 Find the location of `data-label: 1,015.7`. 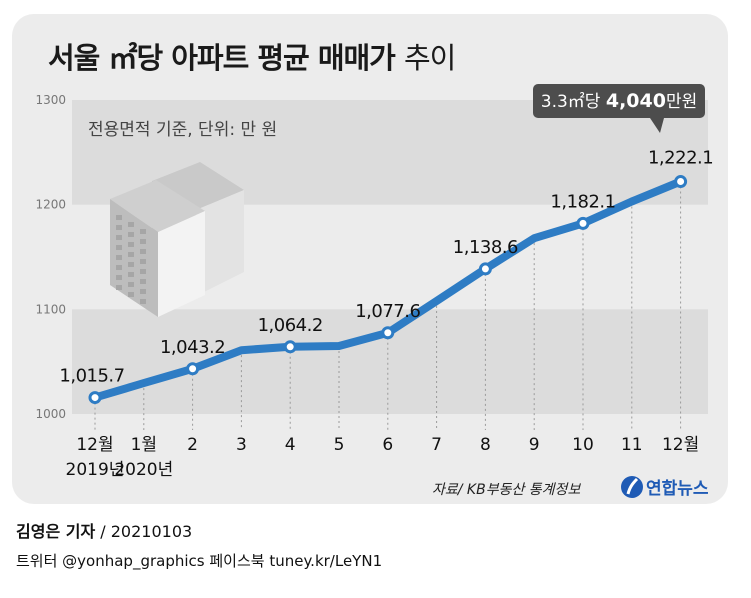

data-label: 1,015.7 is located at coordinates (91, 376).